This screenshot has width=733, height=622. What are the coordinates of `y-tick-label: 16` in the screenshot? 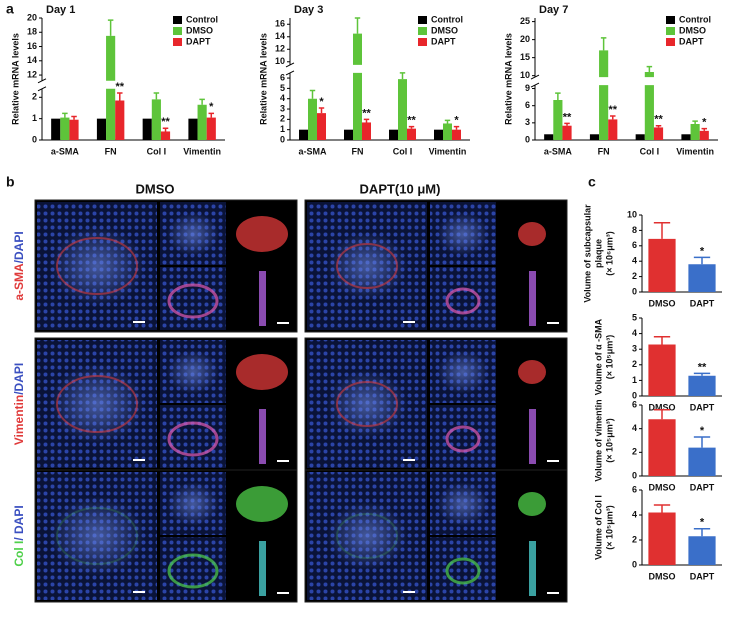 It's located at (280, 24).